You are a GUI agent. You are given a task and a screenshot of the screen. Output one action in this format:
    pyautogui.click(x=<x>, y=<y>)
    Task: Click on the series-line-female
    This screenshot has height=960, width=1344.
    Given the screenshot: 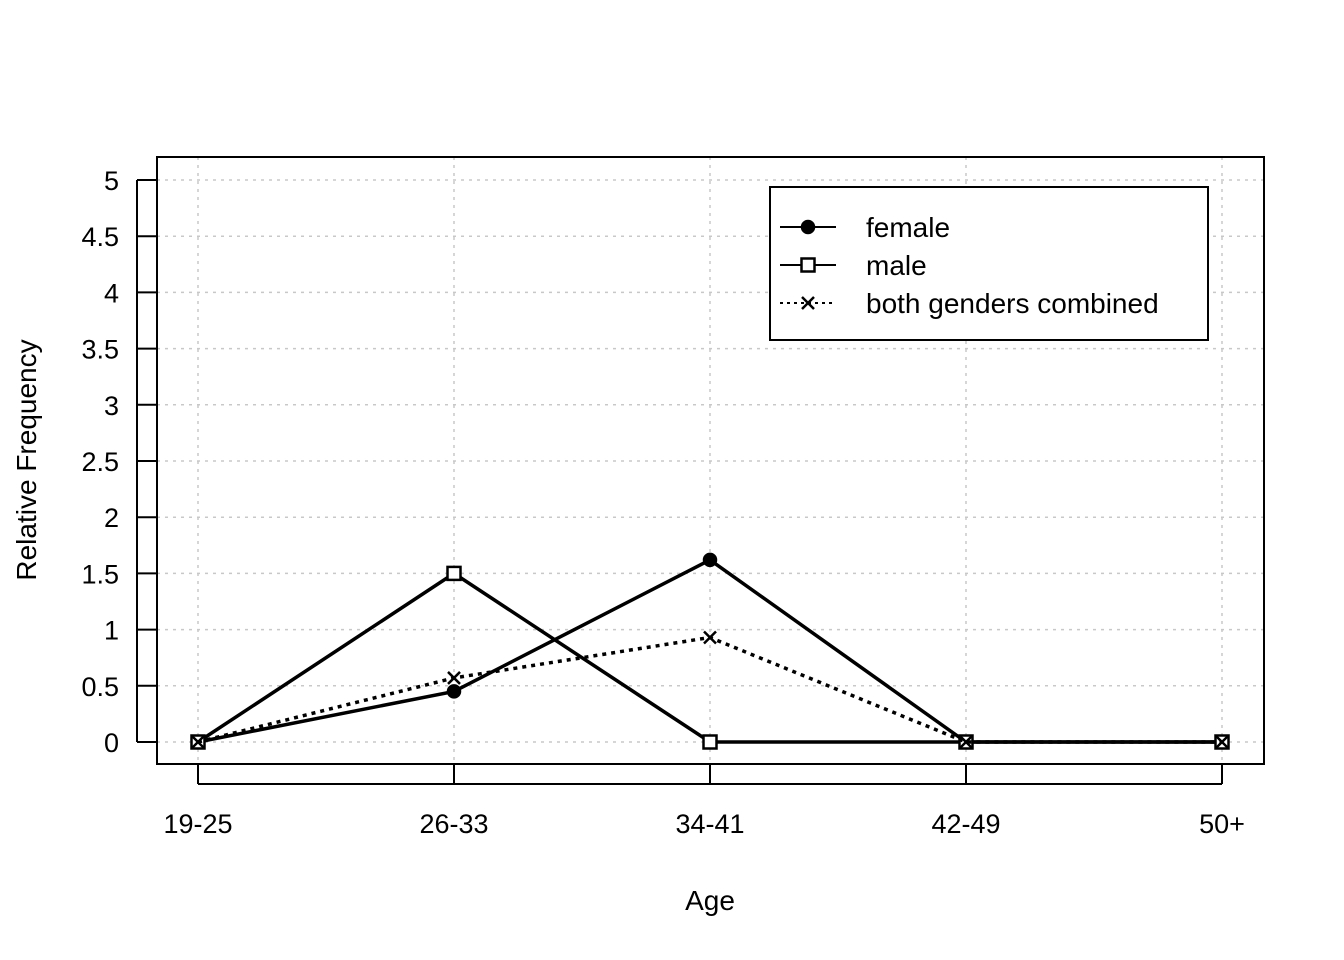 What is the action you would take?
    pyautogui.click(x=709, y=650)
    